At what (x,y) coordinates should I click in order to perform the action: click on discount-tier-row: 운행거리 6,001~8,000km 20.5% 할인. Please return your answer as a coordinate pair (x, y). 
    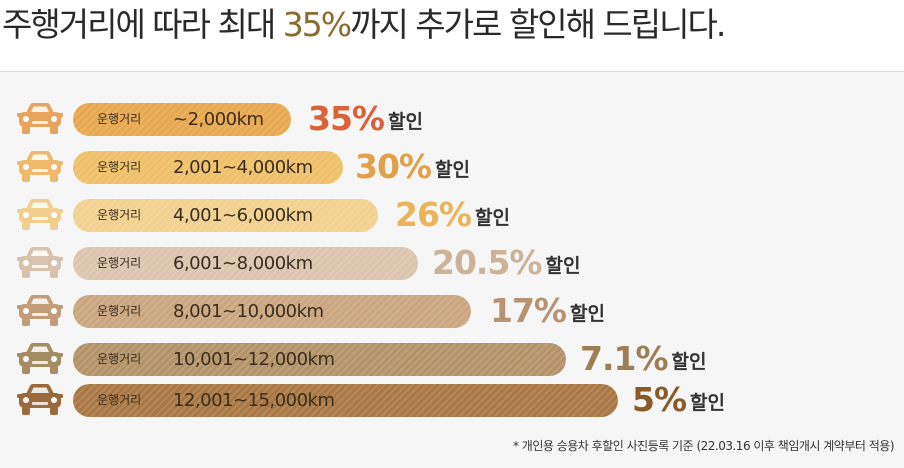
    Looking at the image, I should click on (452, 263).